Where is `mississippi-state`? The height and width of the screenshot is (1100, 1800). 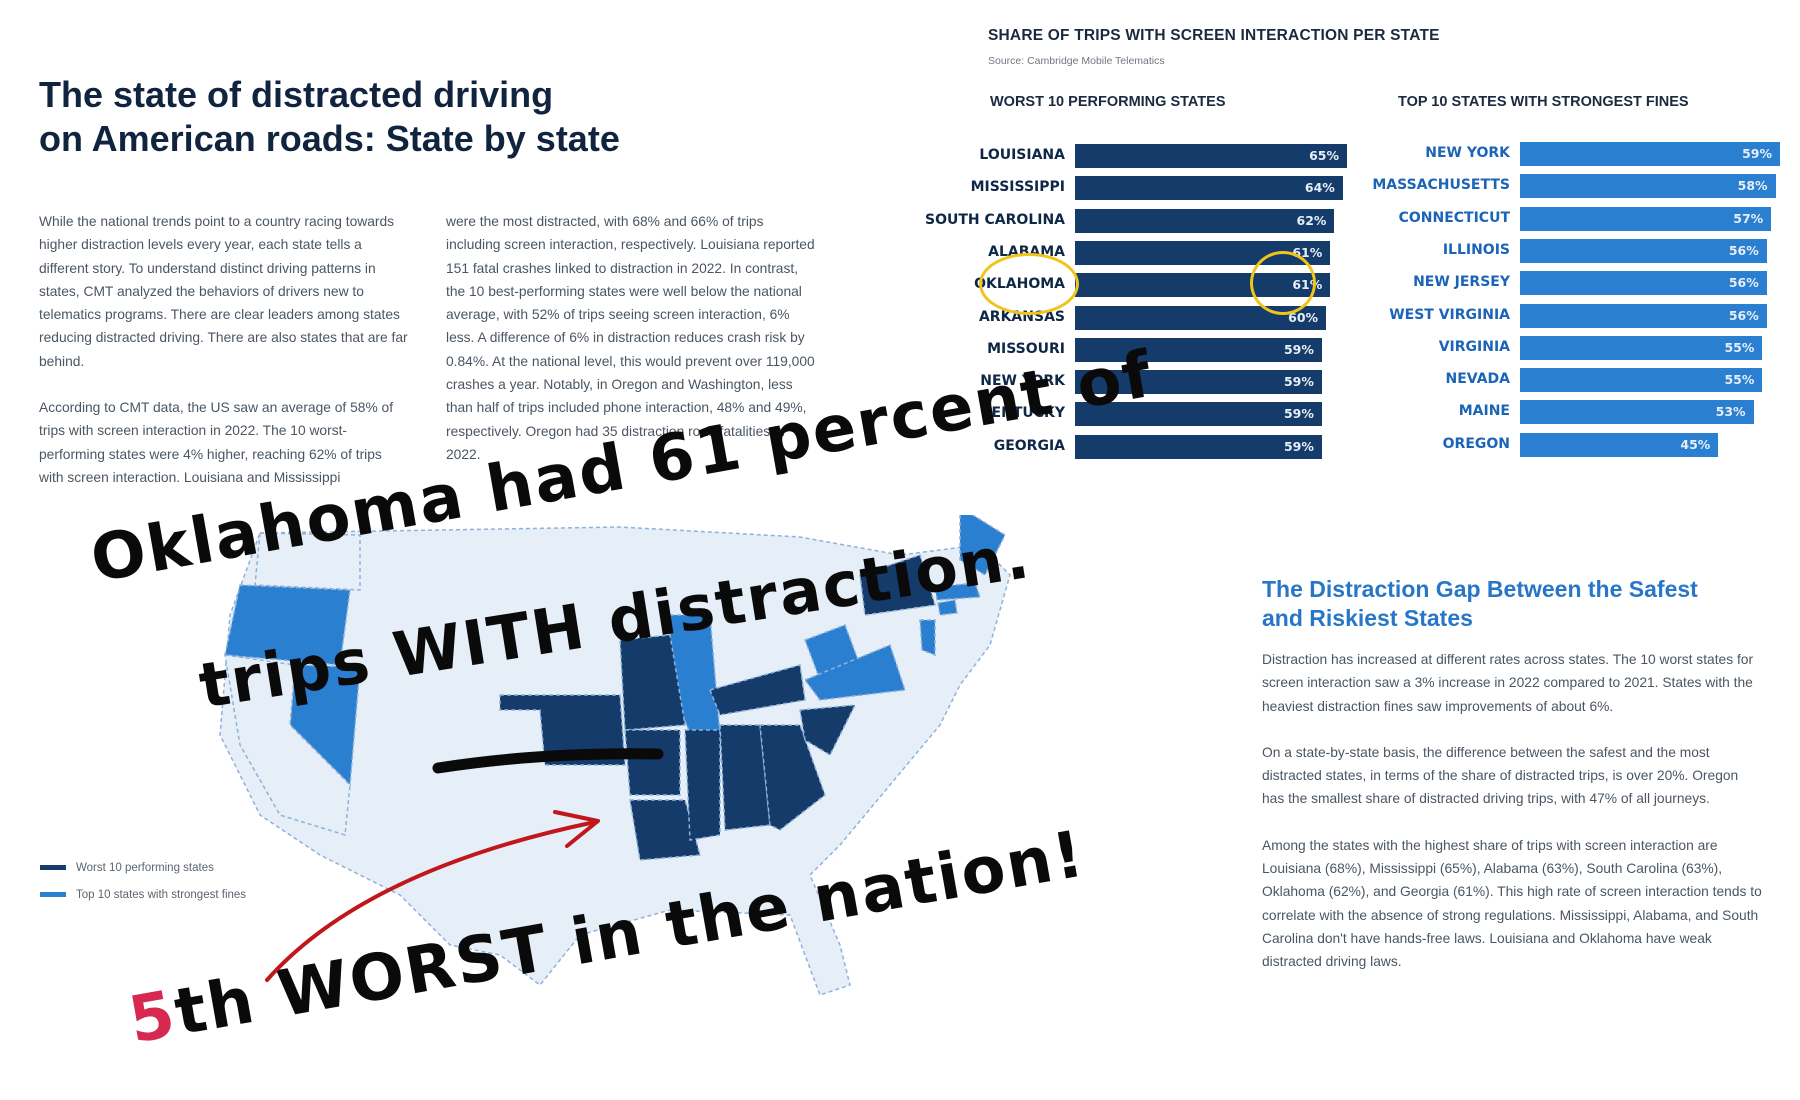 mississippi-state is located at coordinates (702, 785).